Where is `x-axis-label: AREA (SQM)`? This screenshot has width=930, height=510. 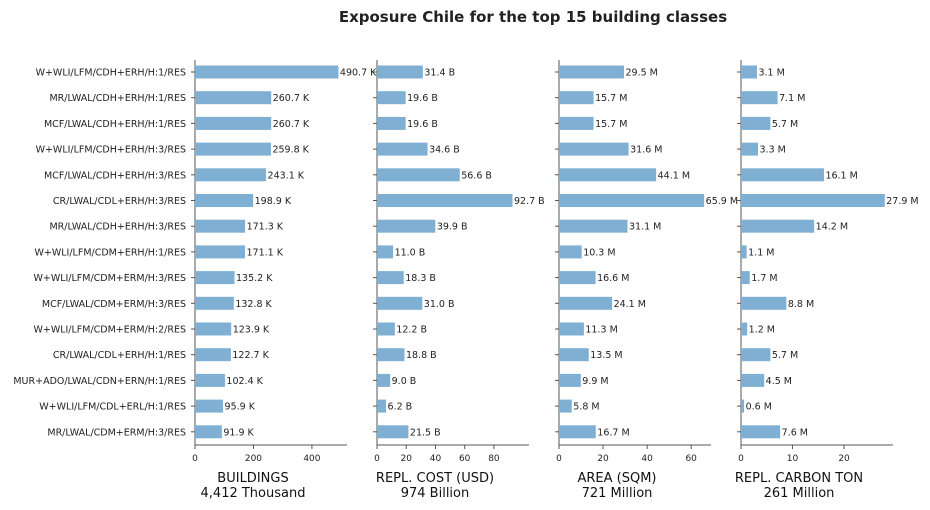
x-axis-label: AREA (SQM) is located at coordinates (616, 478).